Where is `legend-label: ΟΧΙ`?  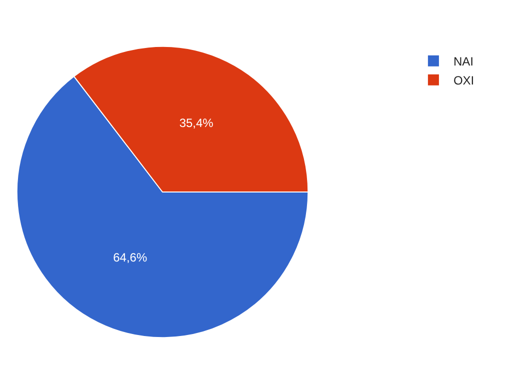
legend-label: ΟΧΙ is located at coordinates (463, 81).